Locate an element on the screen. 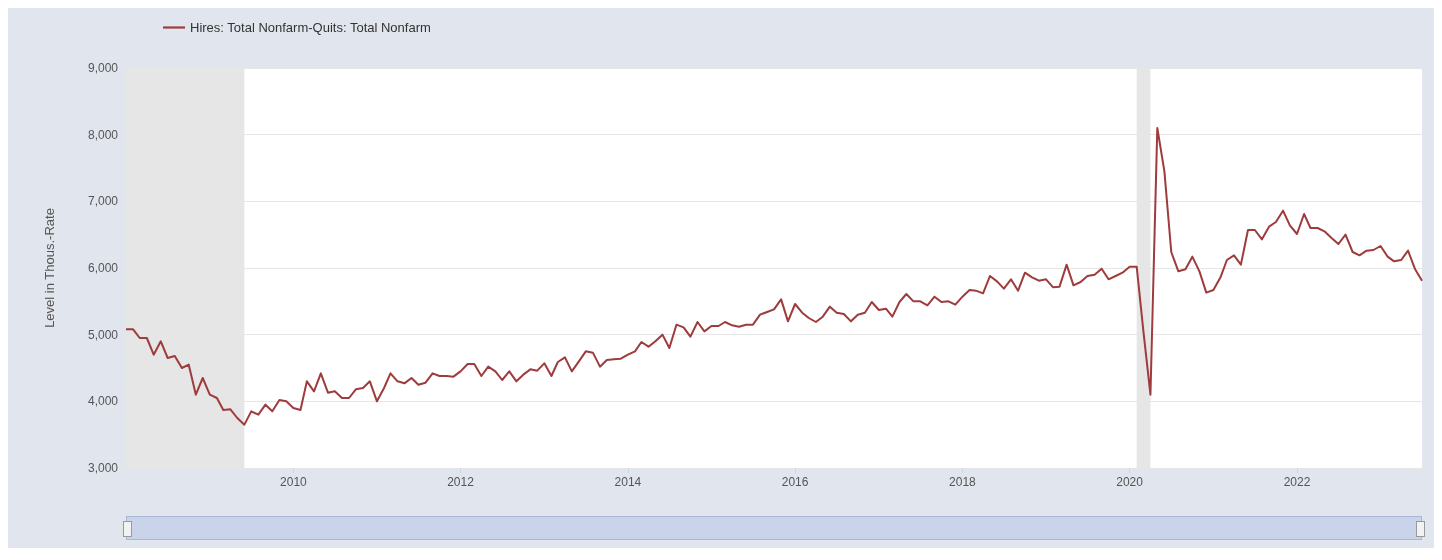 Image resolution: width=1442 pixels, height=560 pixels. x-tick-label: 2020 is located at coordinates (1130, 482).